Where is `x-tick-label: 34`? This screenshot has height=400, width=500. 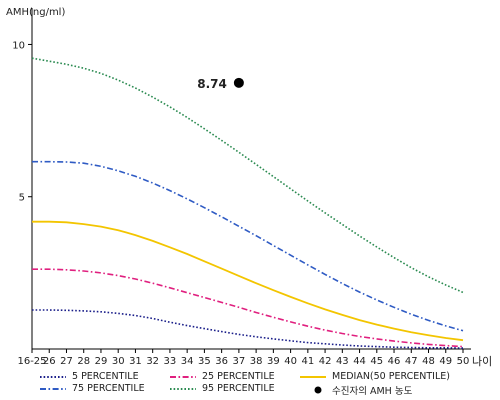 x-tick-label: 34 is located at coordinates (187, 361).